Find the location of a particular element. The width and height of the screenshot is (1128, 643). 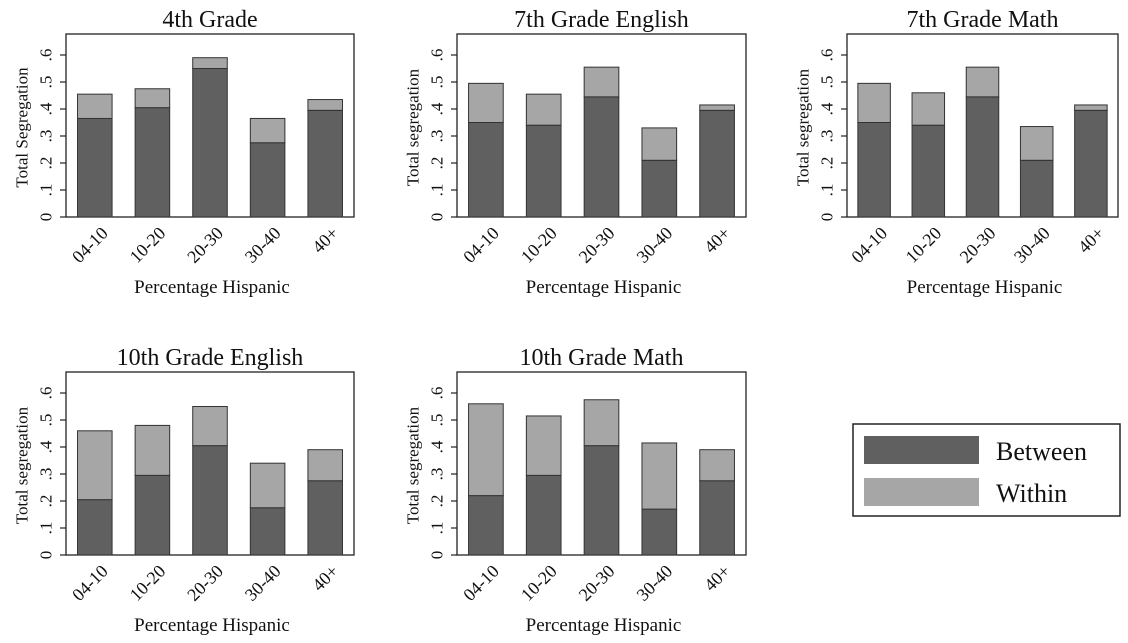

legend: Between Within is located at coordinates (986, 470).